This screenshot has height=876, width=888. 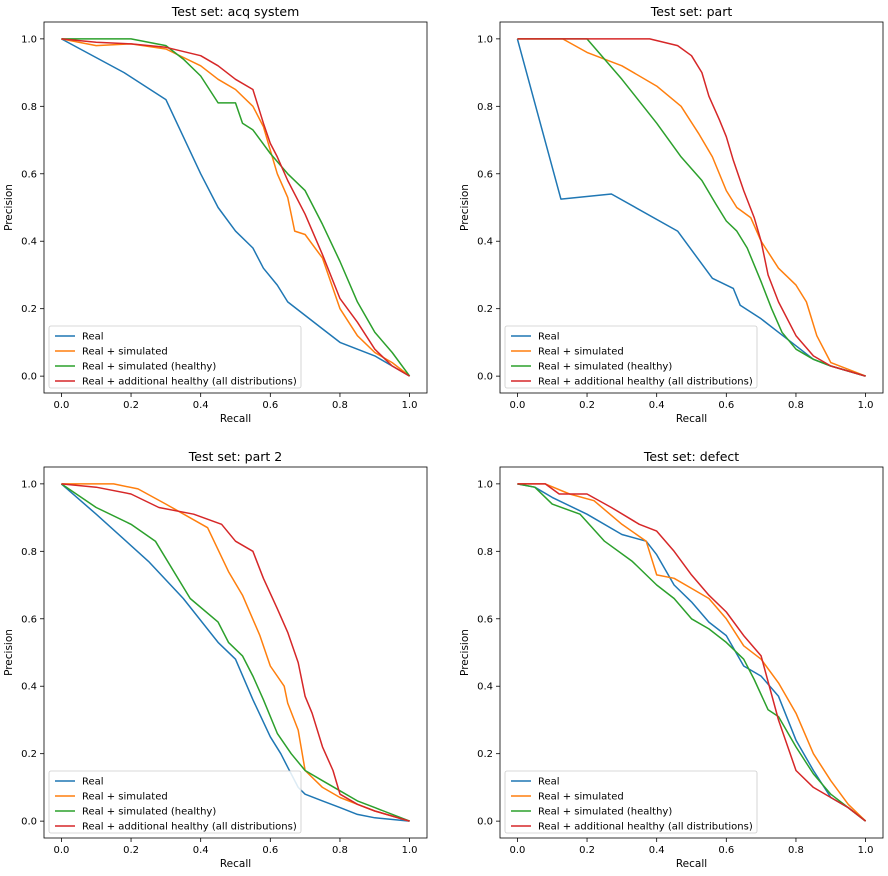 What do you see at coordinates (691, 456) in the screenshot?
I see `chart-title: Test set: defect` at bounding box center [691, 456].